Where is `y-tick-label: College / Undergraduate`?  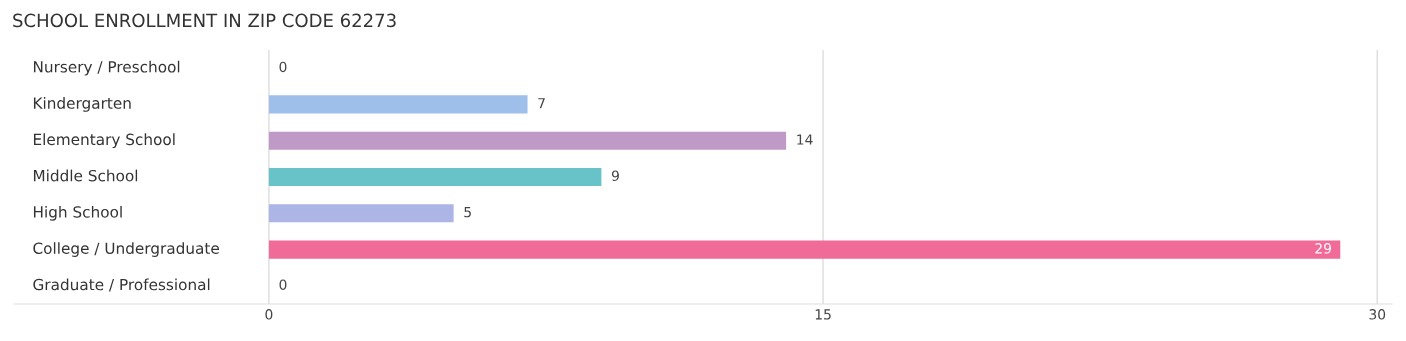 y-tick-label: College / Undergraduate is located at coordinates (126, 249).